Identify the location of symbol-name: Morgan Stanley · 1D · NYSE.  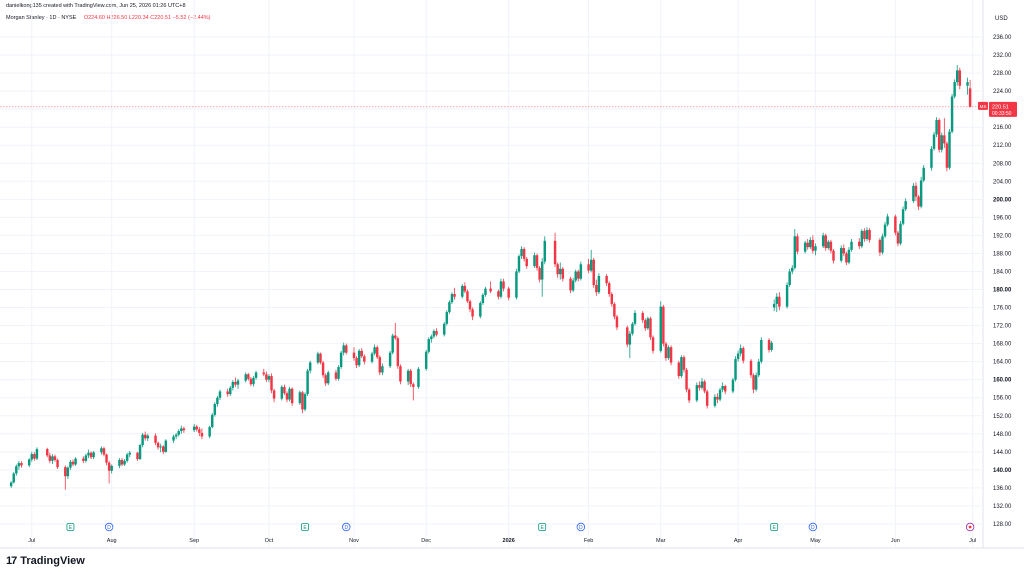
(41, 18).